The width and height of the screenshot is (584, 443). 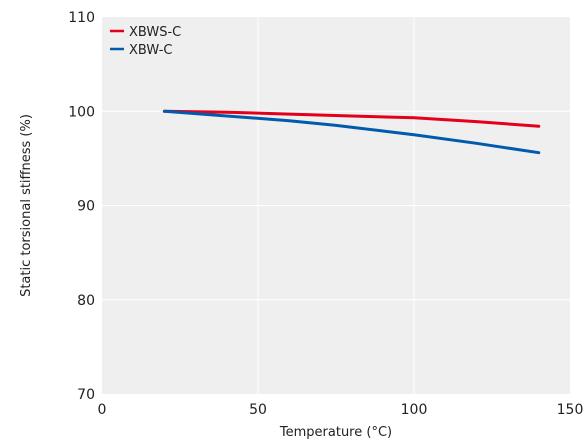 I want to click on series-line-xbw-c, so click(x=351, y=132).